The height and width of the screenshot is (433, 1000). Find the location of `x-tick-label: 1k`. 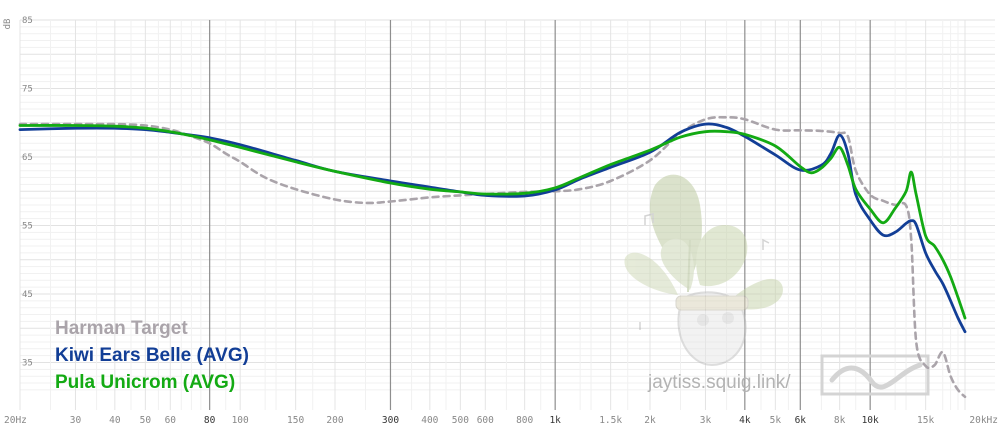

x-tick-label: 1k is located at coordinates (555, 420).